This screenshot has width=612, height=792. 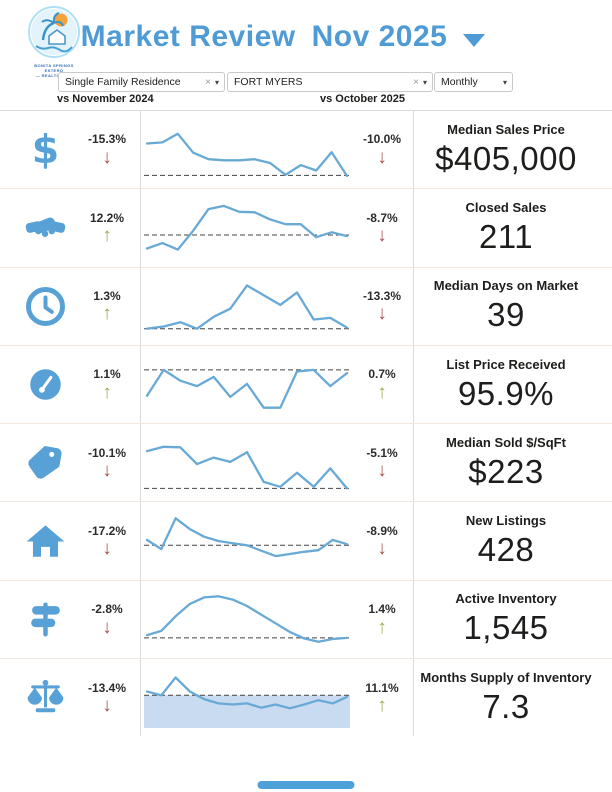 What do you see at coordinates (506, 521) in the screenshot?
I see `metric-label: New Listings` at bounding box center [506, 521].